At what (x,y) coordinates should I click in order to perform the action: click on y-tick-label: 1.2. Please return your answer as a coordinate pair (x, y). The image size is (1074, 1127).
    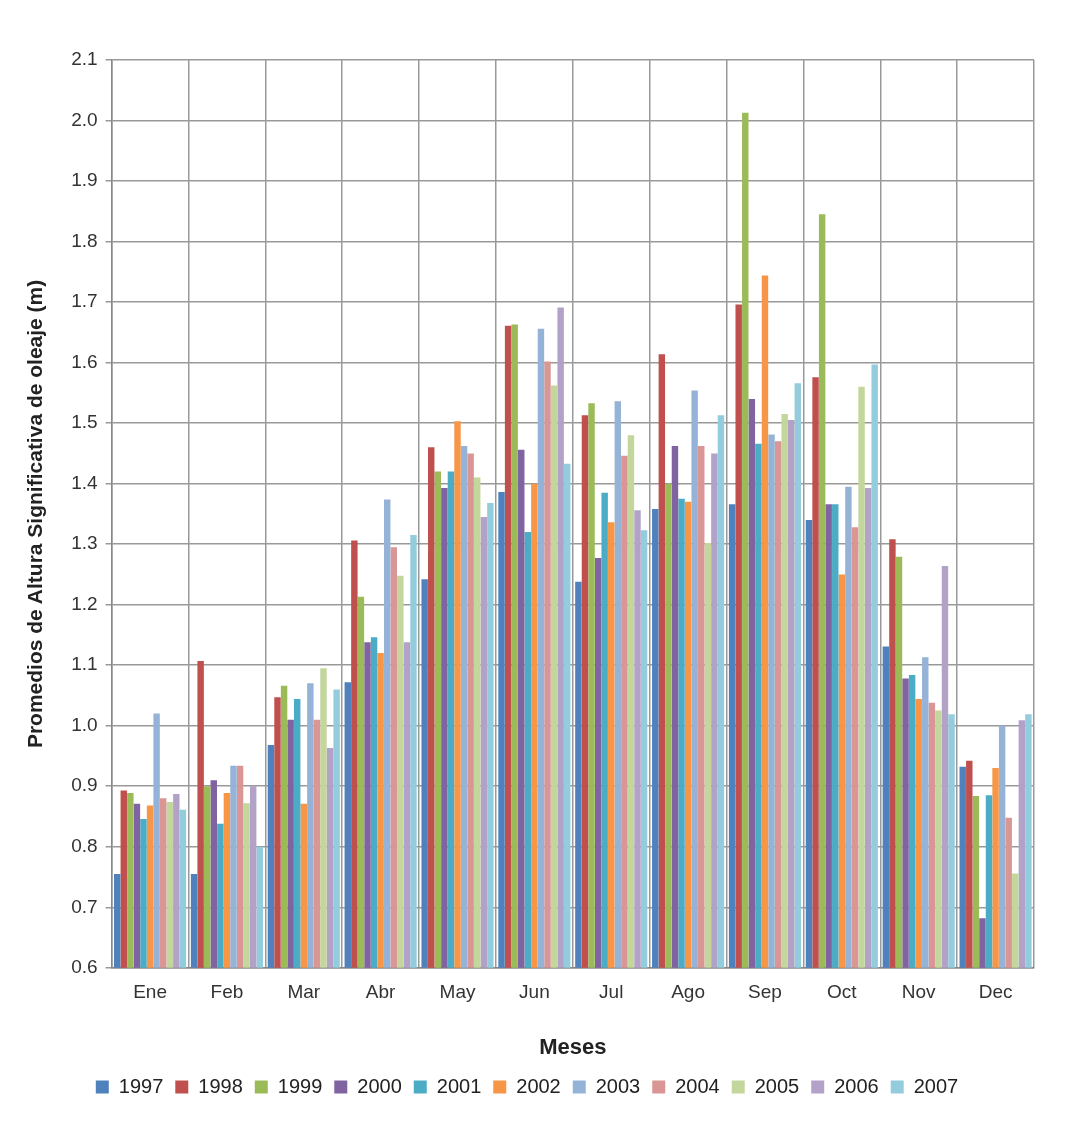
    Looking at the image, I should click on (84, 603).